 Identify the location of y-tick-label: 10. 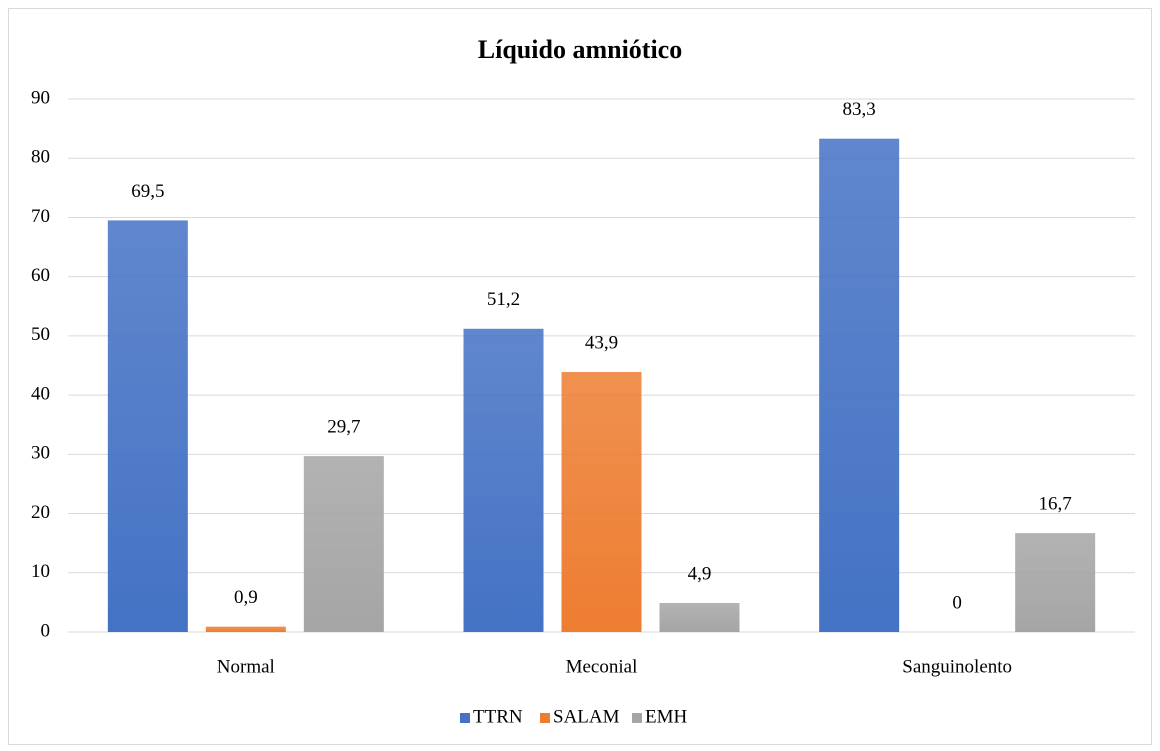
(40, 571).